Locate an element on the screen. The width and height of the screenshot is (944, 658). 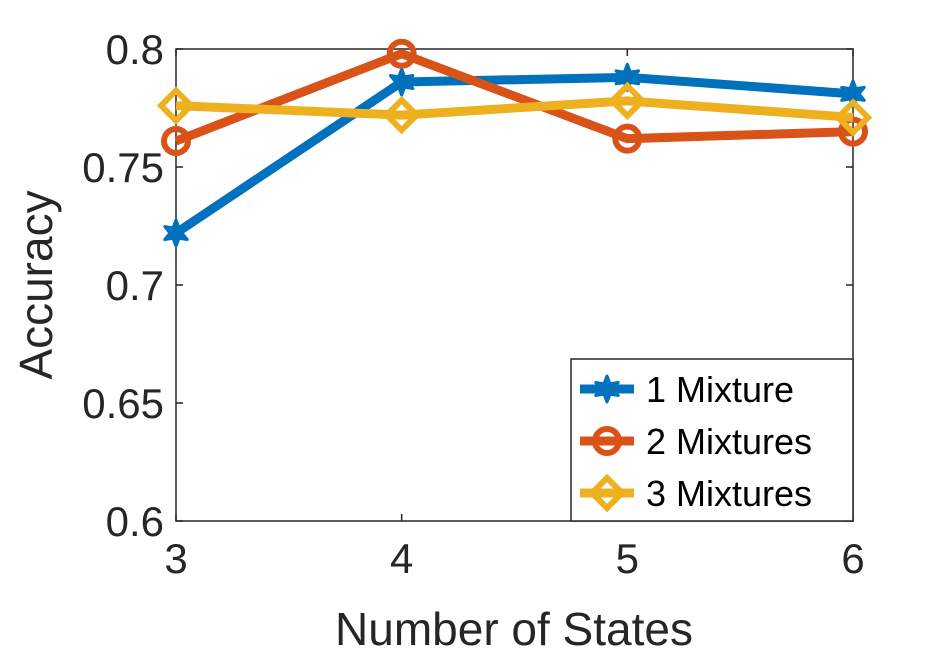
y-axis-label: Accuracy is located at coordinates (36, 284).